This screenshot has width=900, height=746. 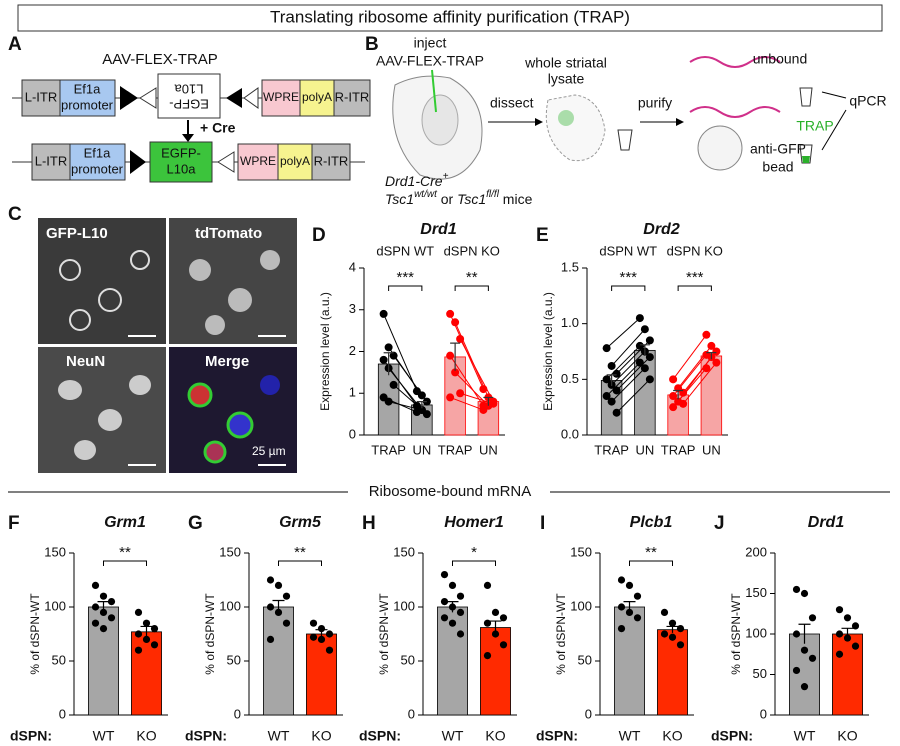 What do you see at coordinates (295, 161) in the screenshot?
I see `label: polyA` at bounding box center [295, 161].